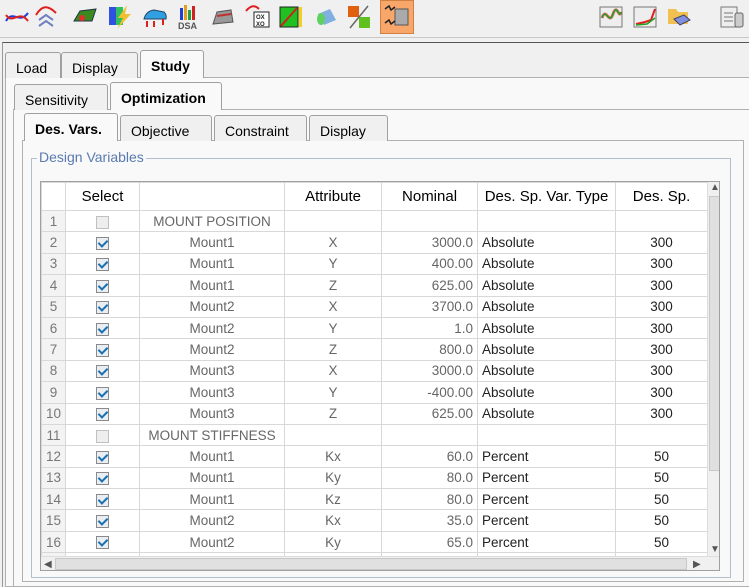  Describe the element at coordinates (375, 392) in the screenshot. I see `table-row: 9 Mount3 Y -400.00 Absolute 300` at that location.